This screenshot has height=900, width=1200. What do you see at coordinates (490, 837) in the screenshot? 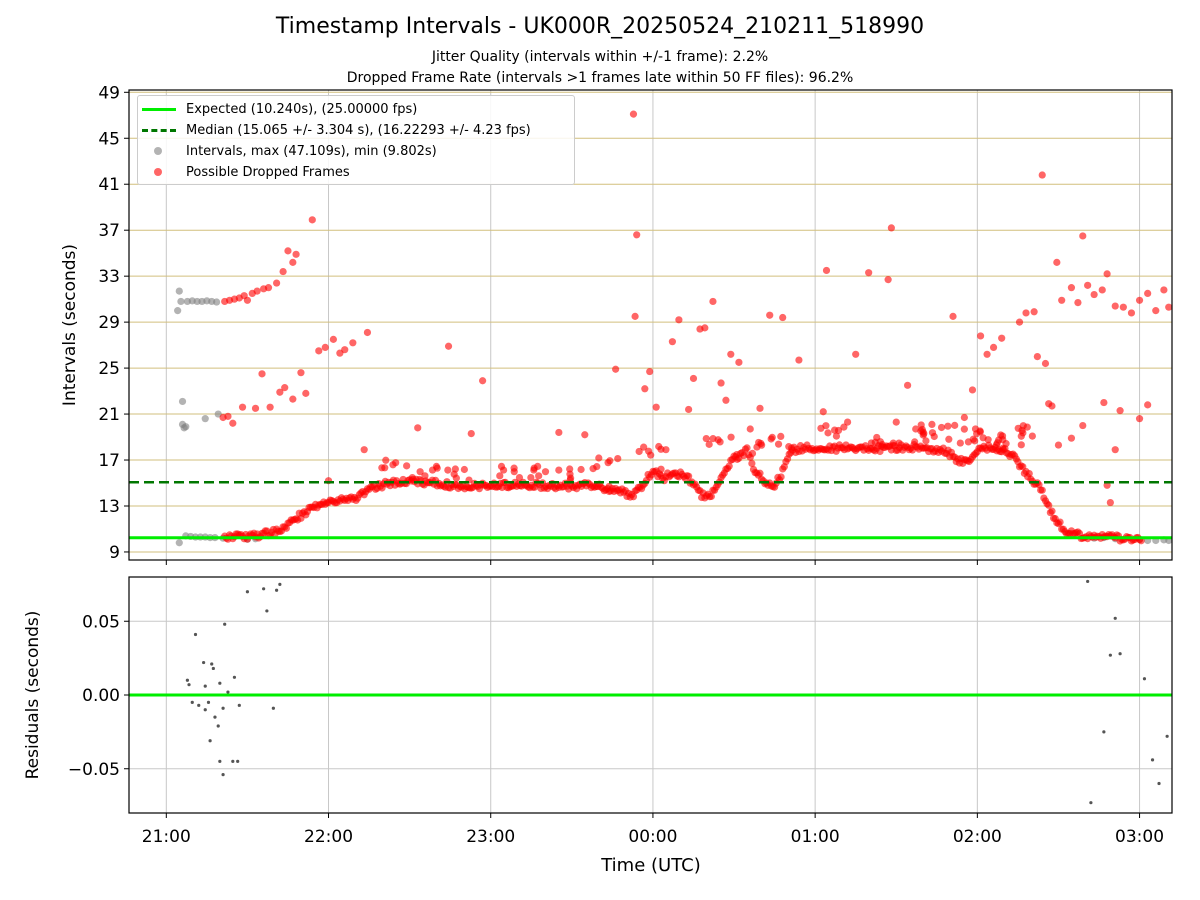
I see `x-tick-label: 23:00` at bounding box center [490, 837].